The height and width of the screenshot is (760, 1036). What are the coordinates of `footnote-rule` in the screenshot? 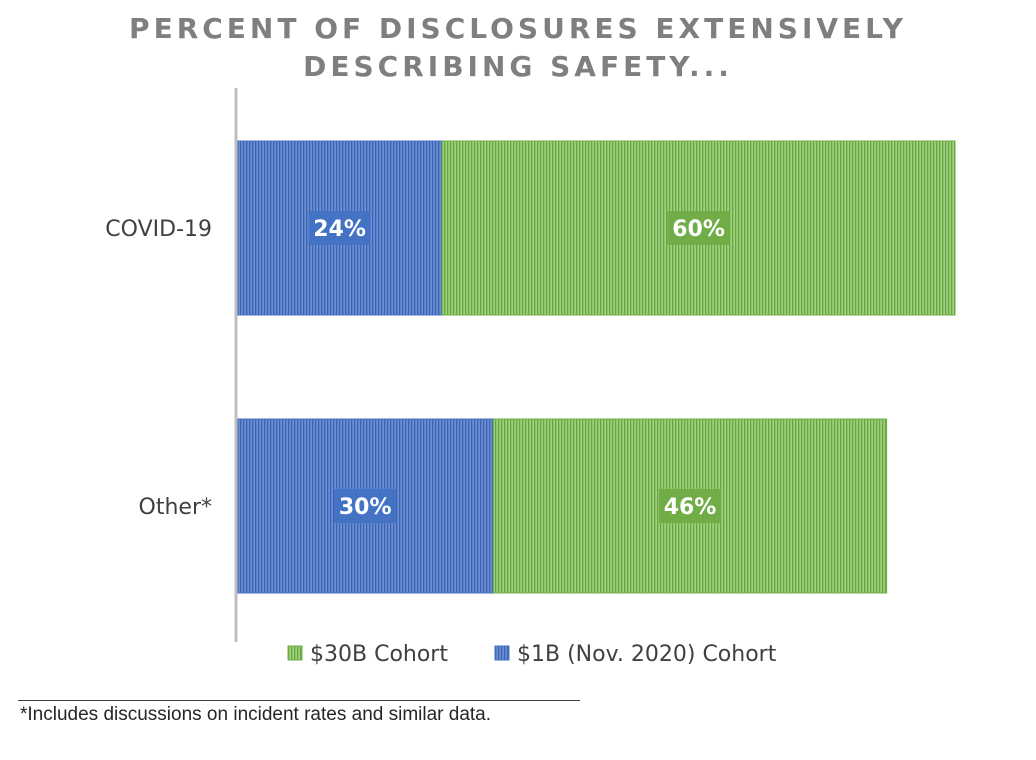 It's located at (299, 700).